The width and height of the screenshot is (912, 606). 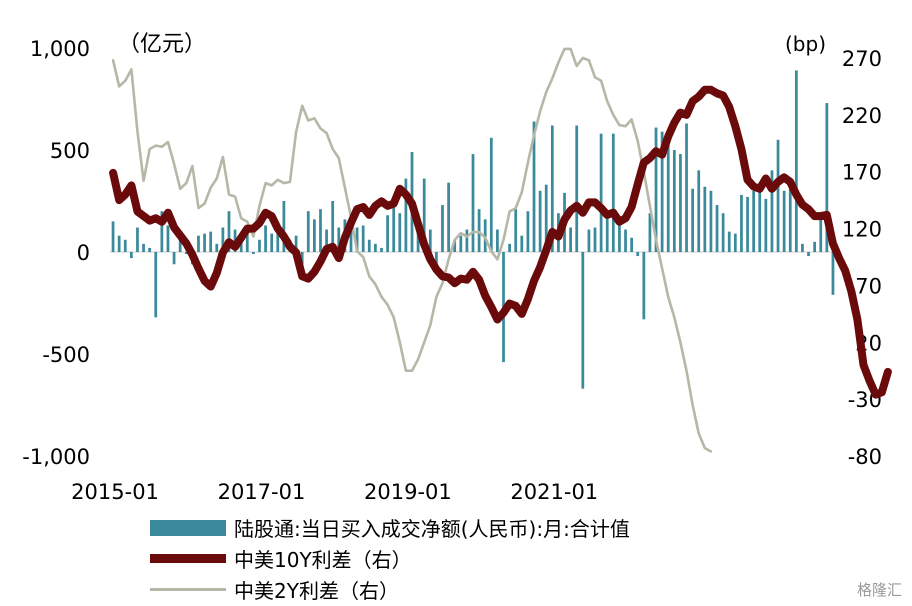 What do you see at coordinates (83, 253) in the screenshot?
I see `left-tick-label: 0` at bounding box center [83, 253].